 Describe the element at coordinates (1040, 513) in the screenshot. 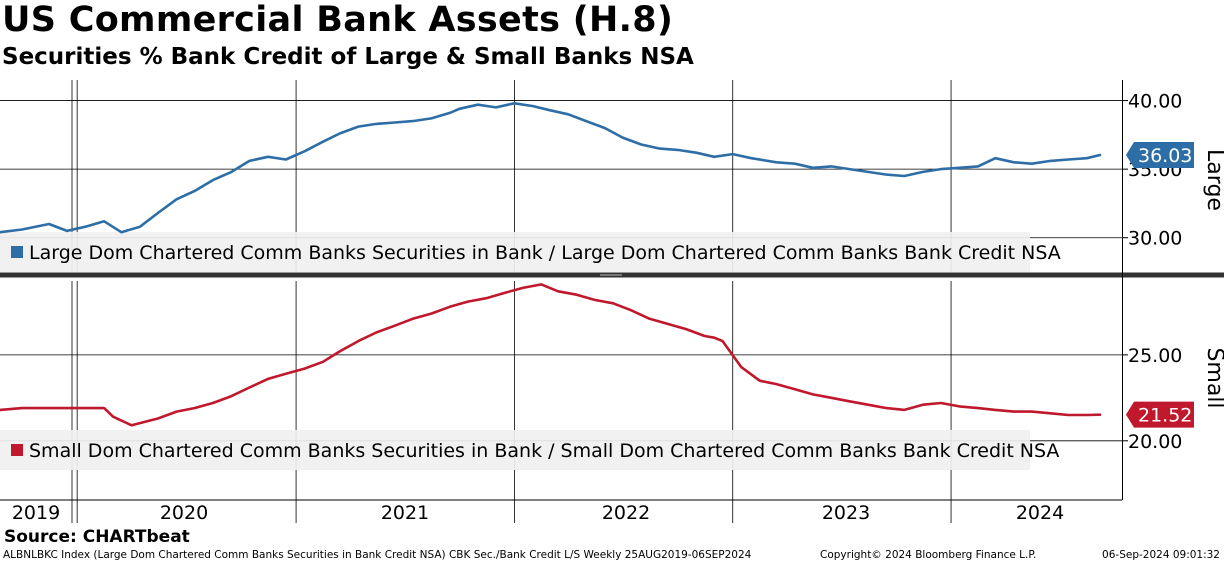

I see `x-tick-label: 2024` at that location.